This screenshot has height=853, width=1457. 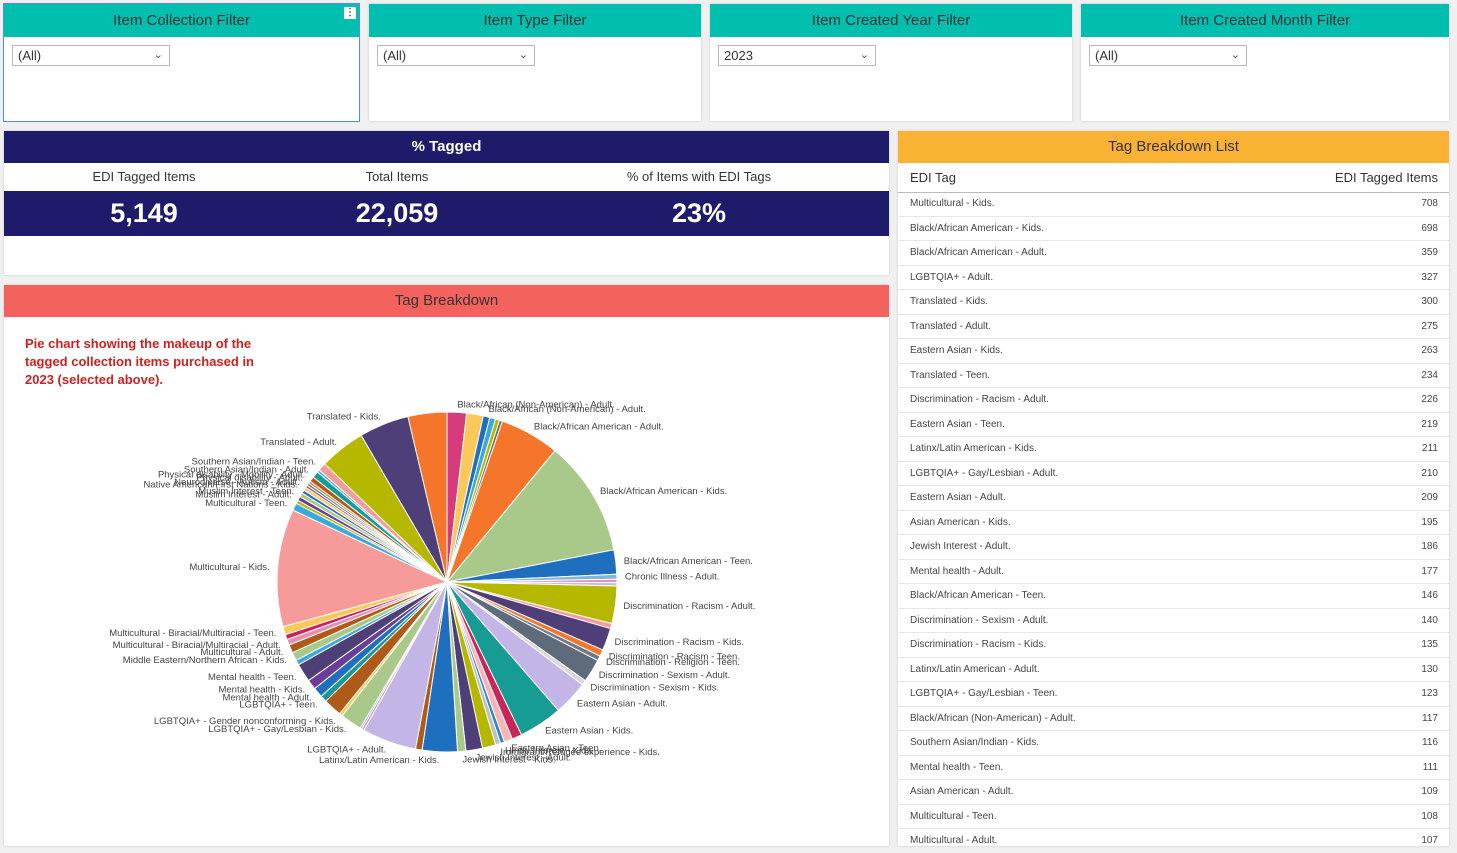 What do you see at coordinates (1430, 718) in the screenshot?
I see `row-count: 117` at bounding box center [1430, 718].